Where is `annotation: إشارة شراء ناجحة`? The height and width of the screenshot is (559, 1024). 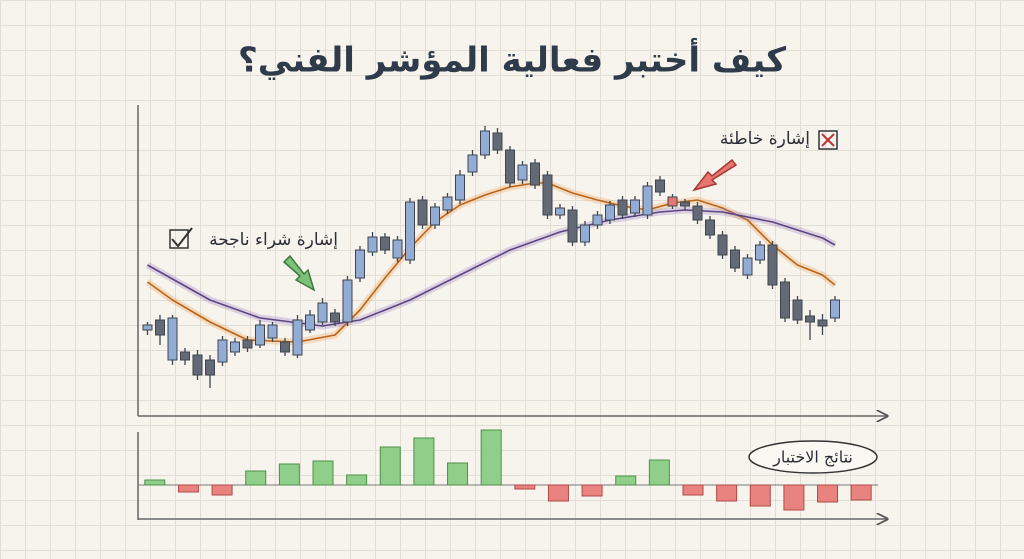
annotation: إشارة شراء ناجحة is located at coordinates (273, 240).